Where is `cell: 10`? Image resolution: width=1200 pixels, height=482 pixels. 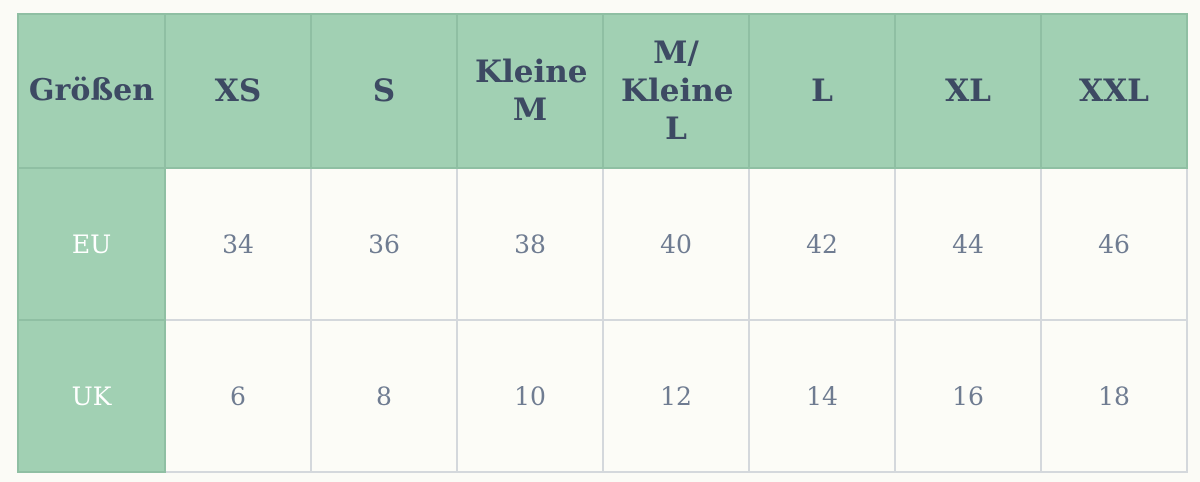
cell: 10 is located at coordinates (530, 396).